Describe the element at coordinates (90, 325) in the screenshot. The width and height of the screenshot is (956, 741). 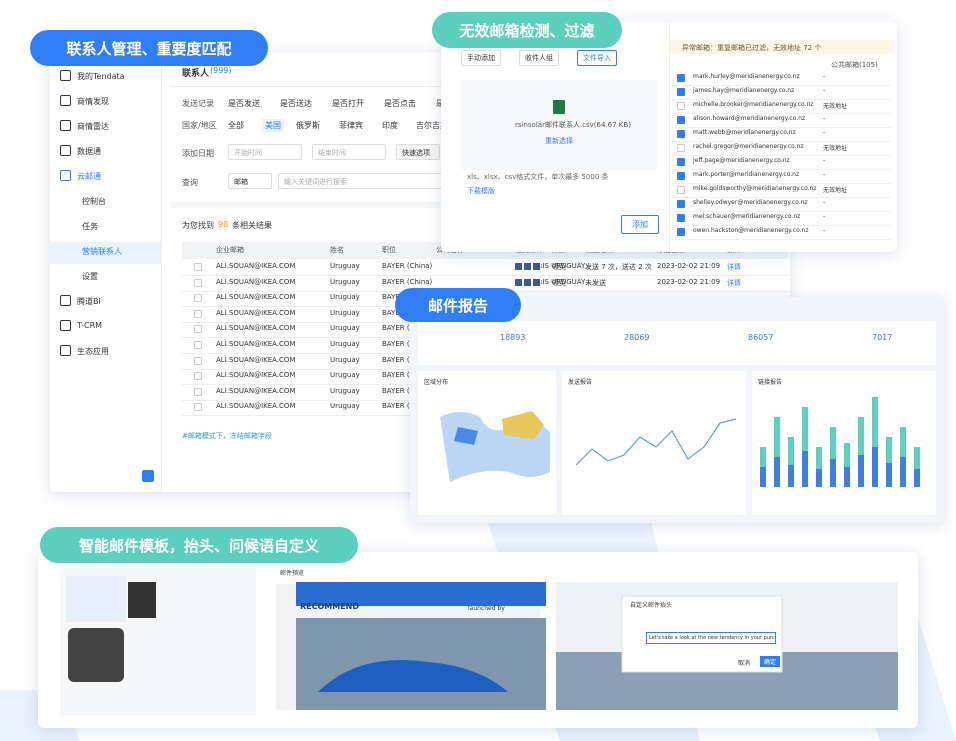
I see `sidebar-item: T-CRM` at that location.